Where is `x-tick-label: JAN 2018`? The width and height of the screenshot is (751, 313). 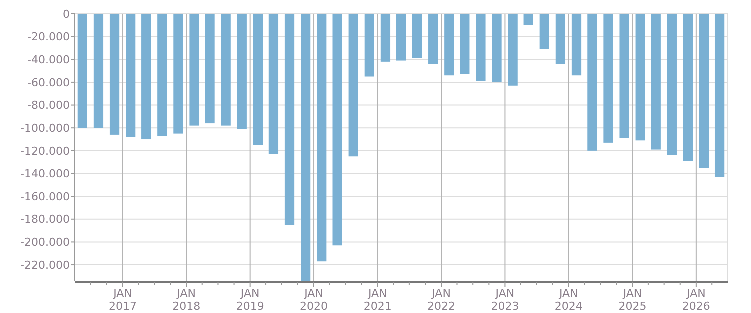 x-tick-label: JAN 2018 is located at coordinates (186, 300).